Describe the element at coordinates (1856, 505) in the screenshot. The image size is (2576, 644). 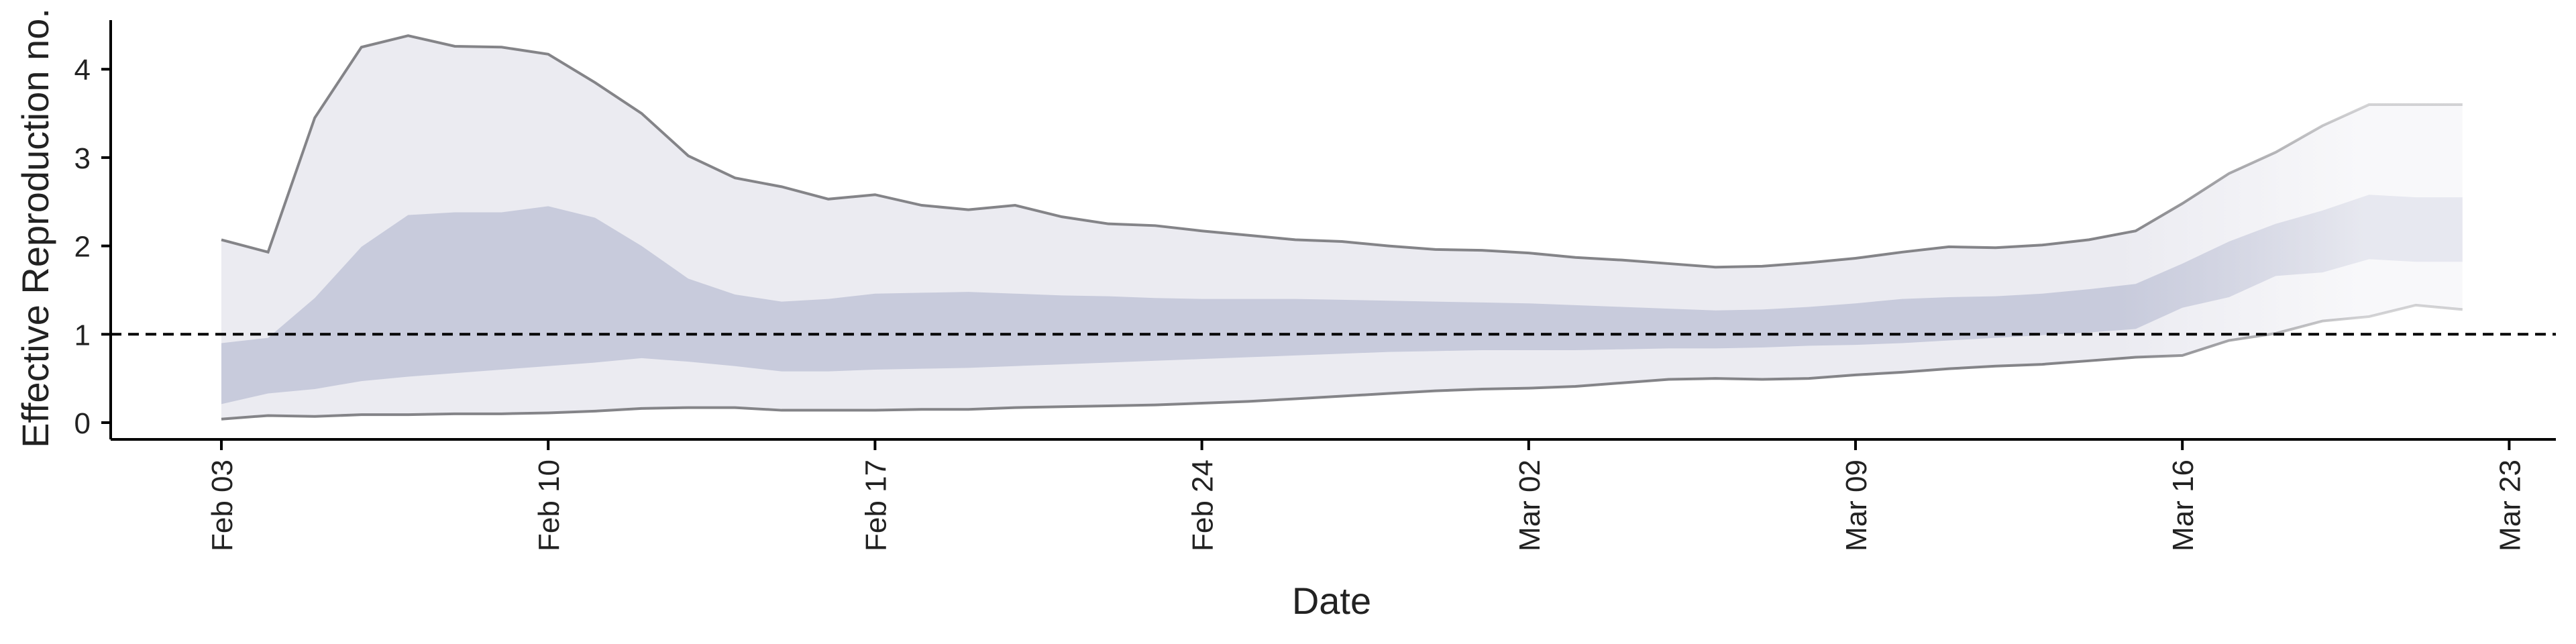
I see `x-tick-label: Mar 09` at that location.